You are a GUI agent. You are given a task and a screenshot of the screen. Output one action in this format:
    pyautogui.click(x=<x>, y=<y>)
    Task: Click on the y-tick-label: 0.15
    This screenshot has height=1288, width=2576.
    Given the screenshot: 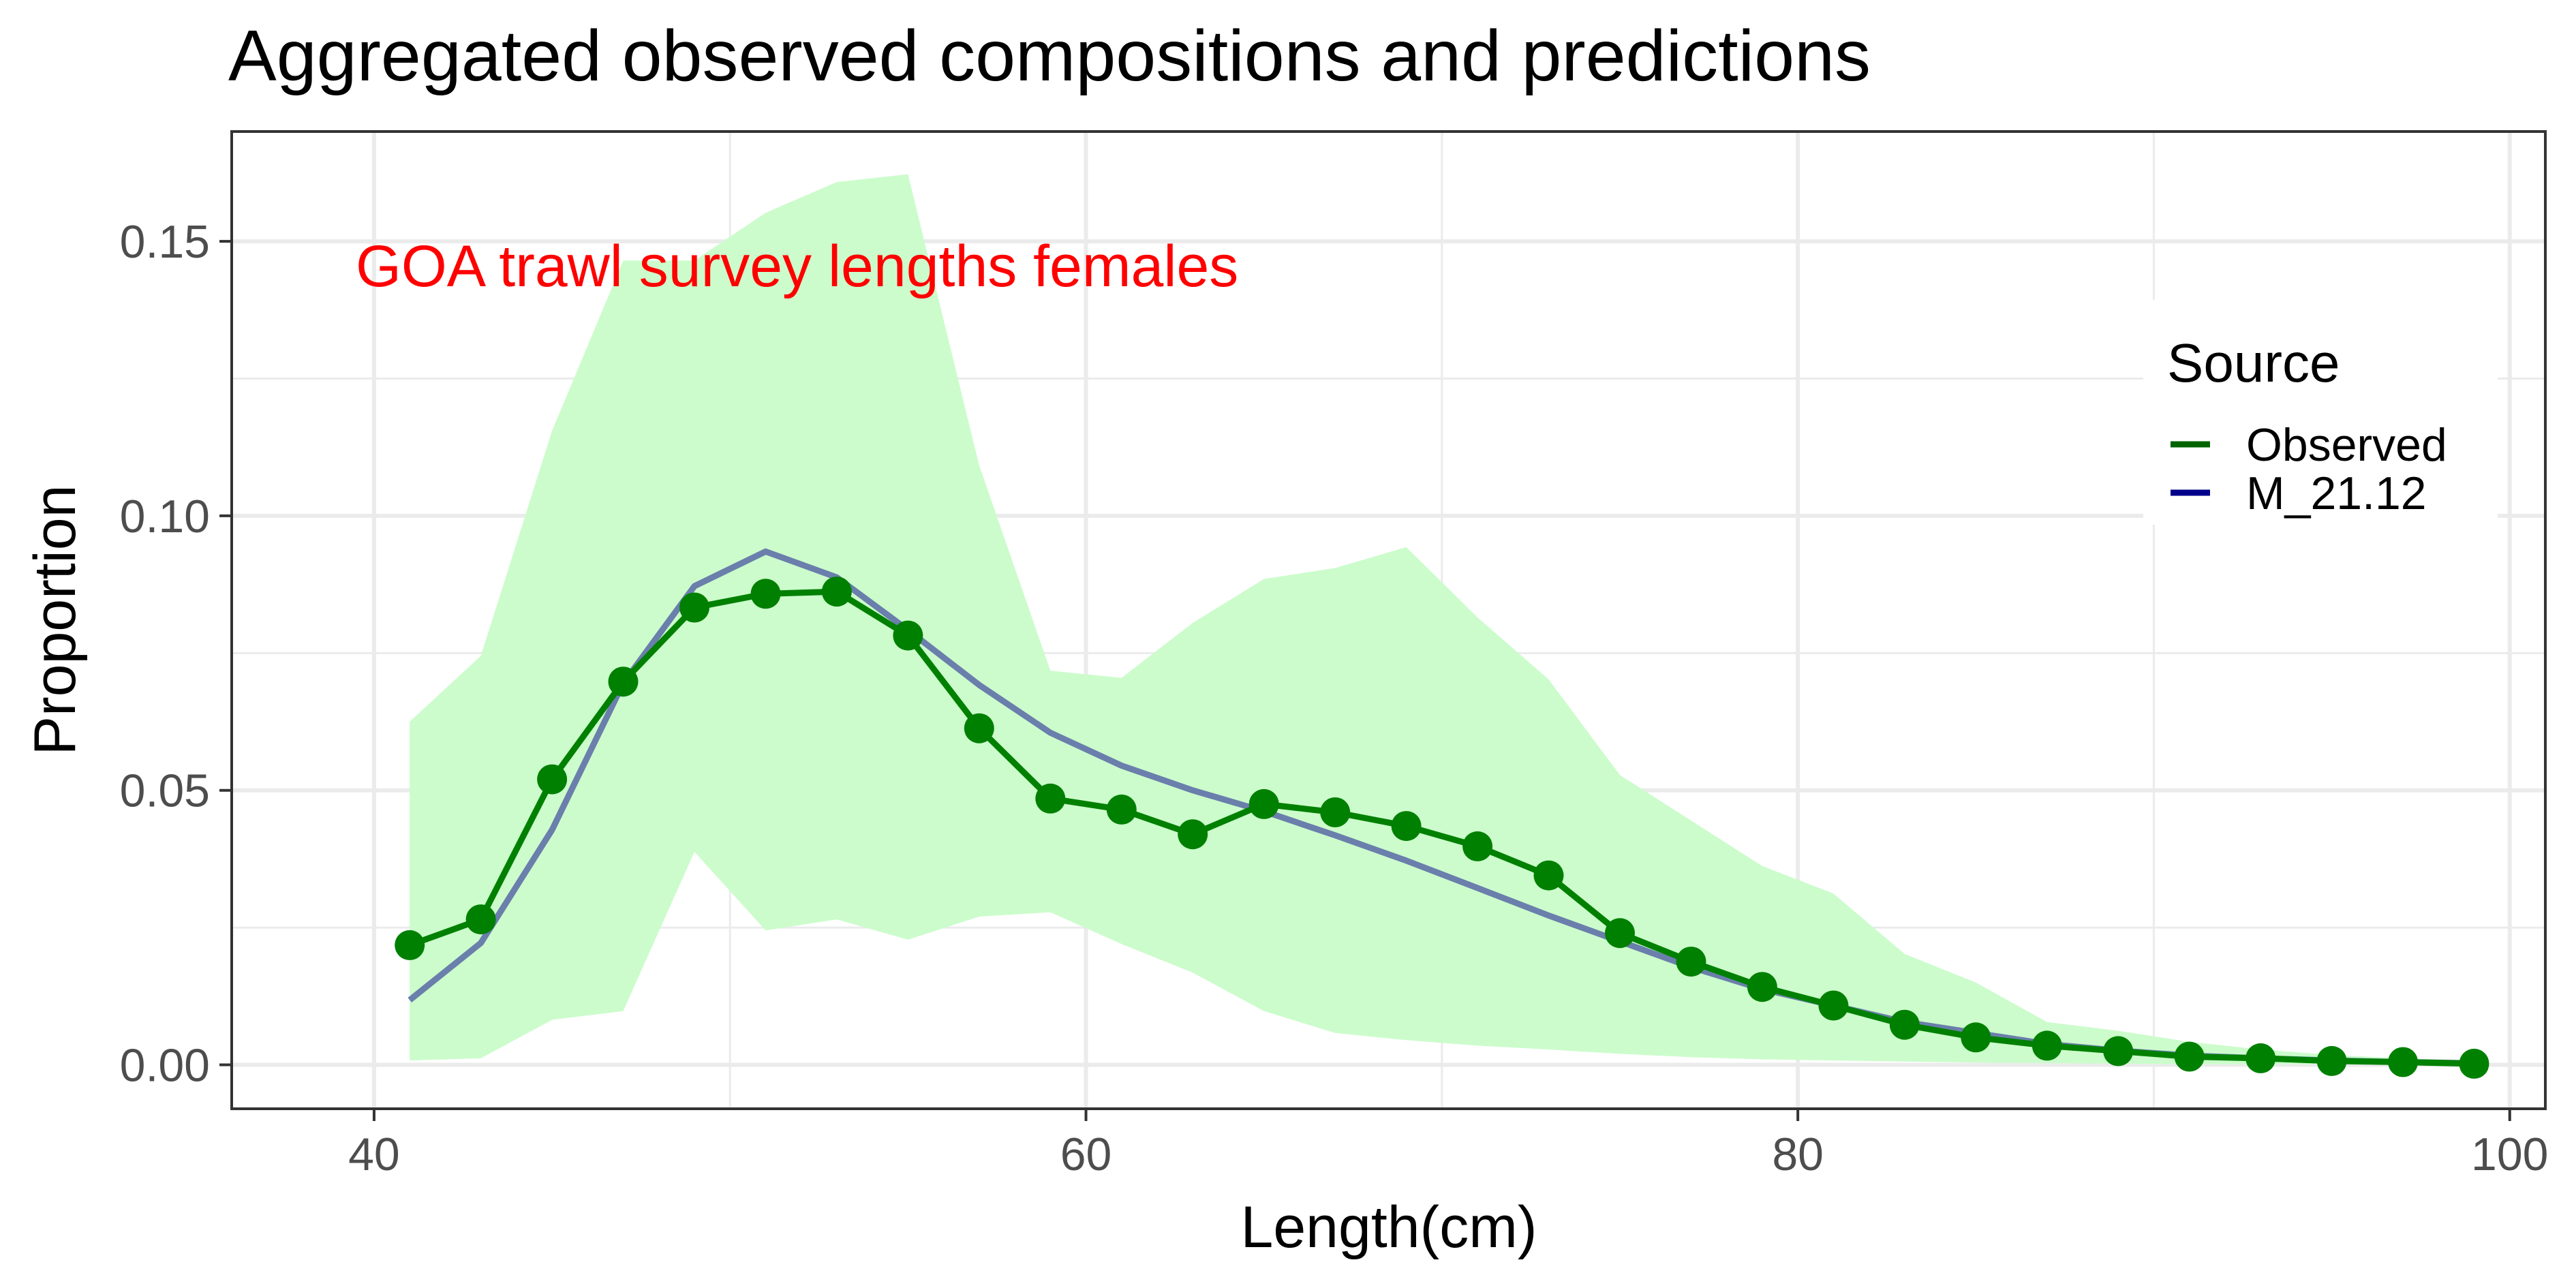 What is the action you would take?
    pyautogui.click(x=165, y=242)
    